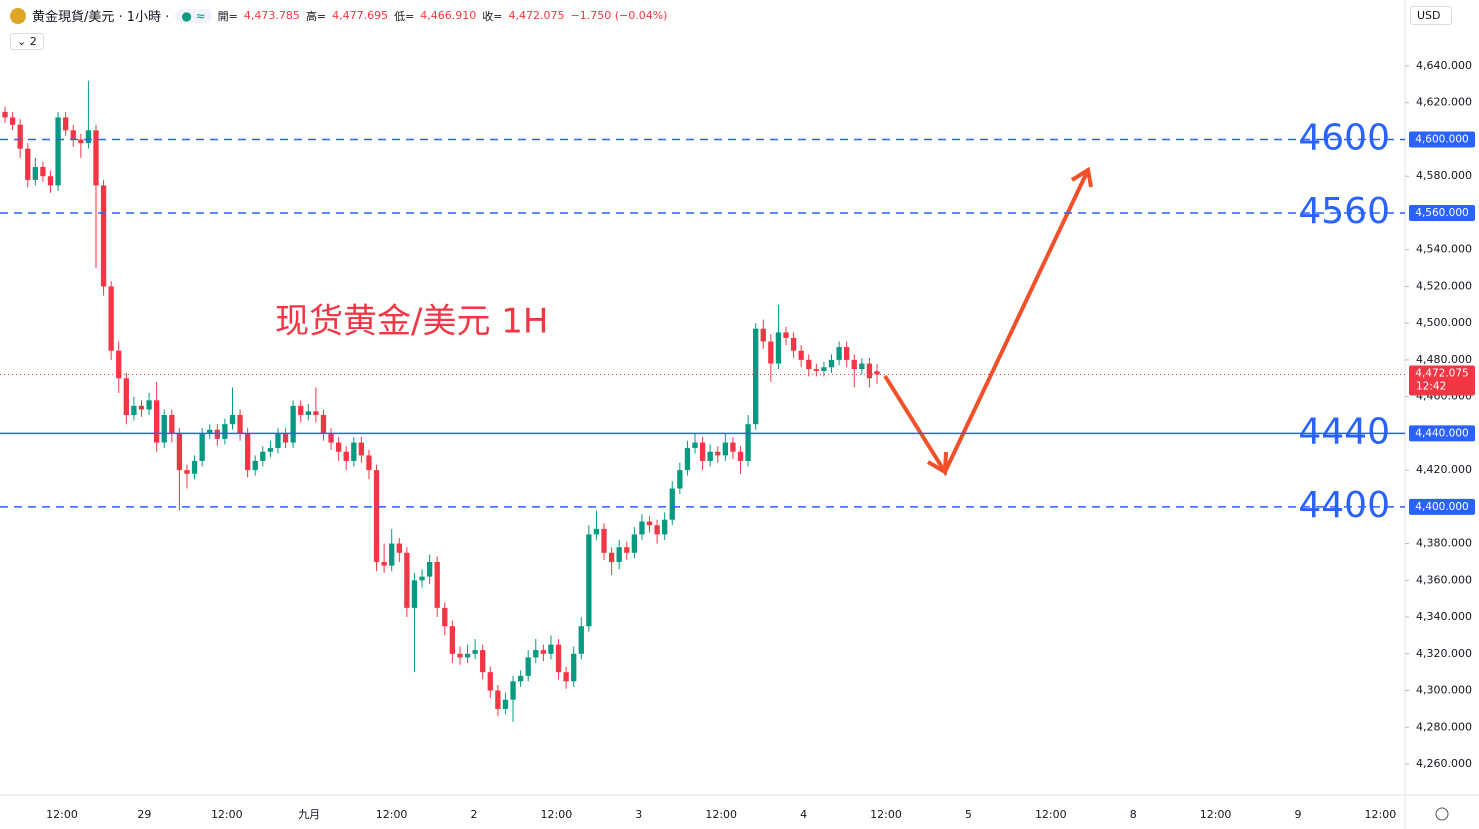 The image size is (1479, 829). Describe the element at coordinates (492, 16) in the screenshot. I see `ohlc-label: 收=` at that location.